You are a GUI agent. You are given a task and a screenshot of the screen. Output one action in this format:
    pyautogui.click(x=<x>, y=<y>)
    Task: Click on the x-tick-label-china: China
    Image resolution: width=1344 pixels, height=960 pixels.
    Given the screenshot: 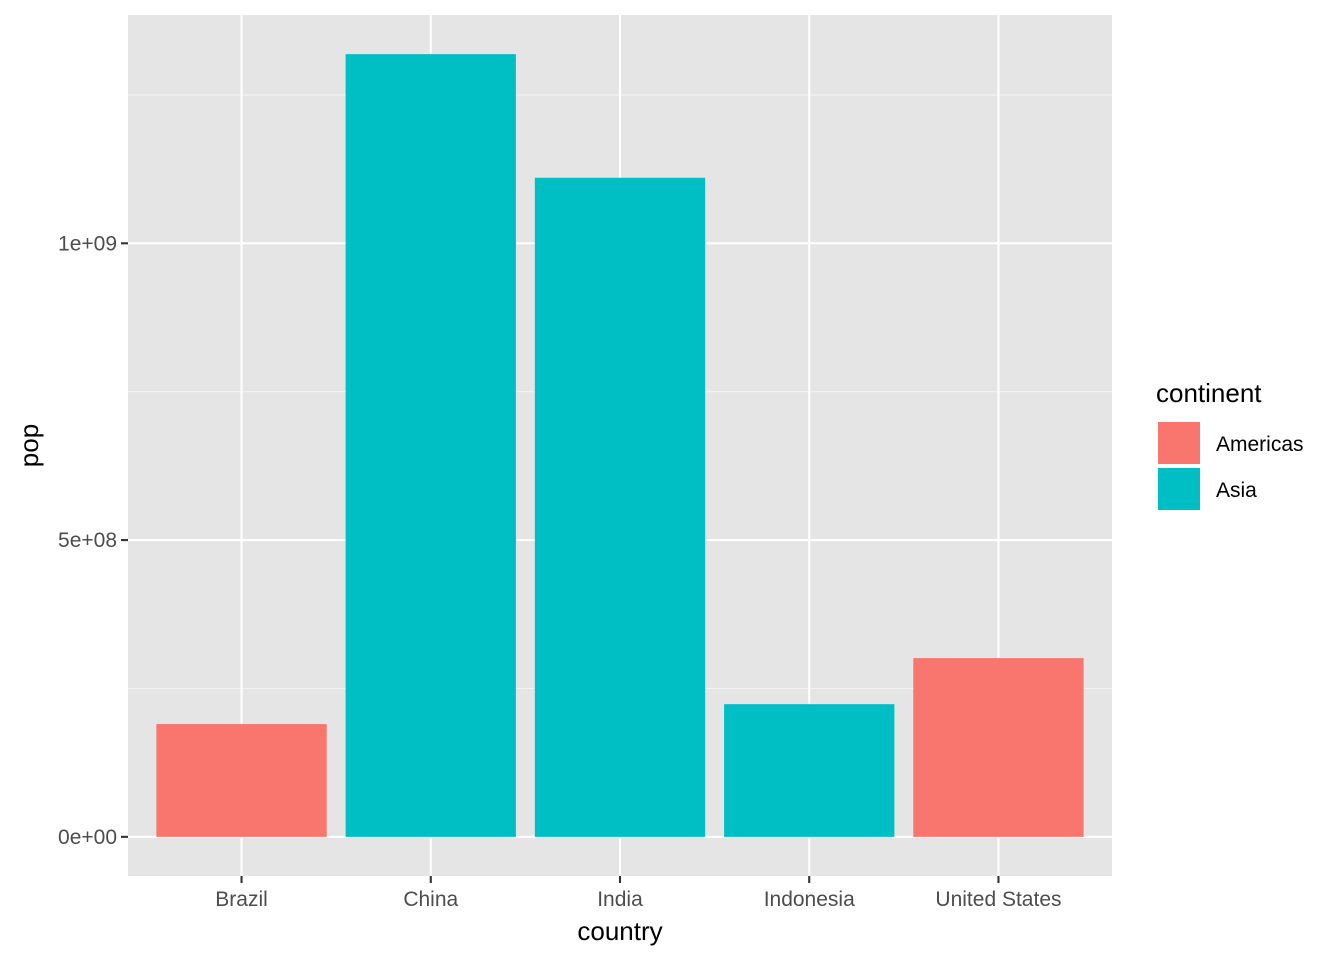 What is the action you would take?
    pyautogui.click(x=430, y=899)
    